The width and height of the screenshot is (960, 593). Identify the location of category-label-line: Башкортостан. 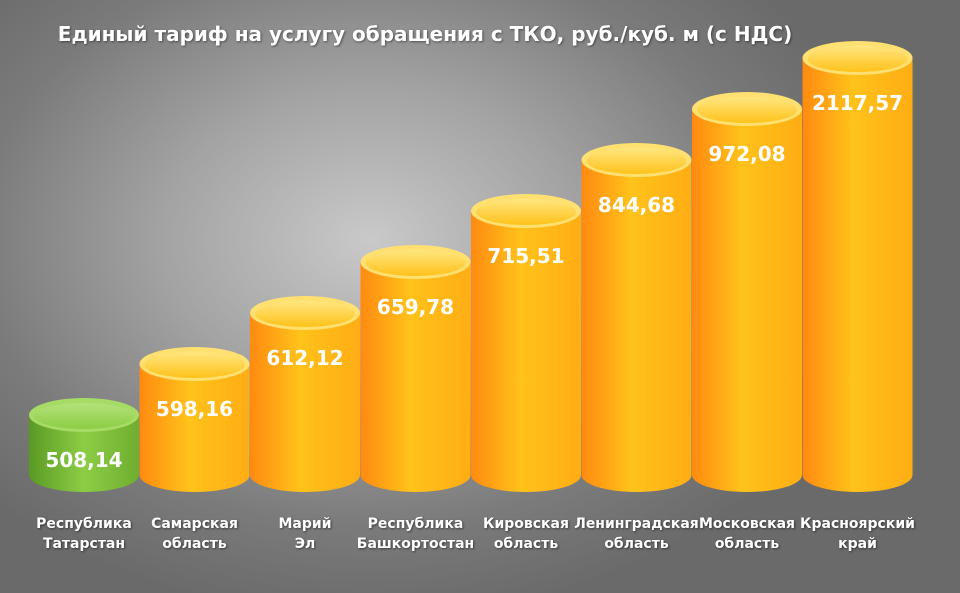
(415, 544).